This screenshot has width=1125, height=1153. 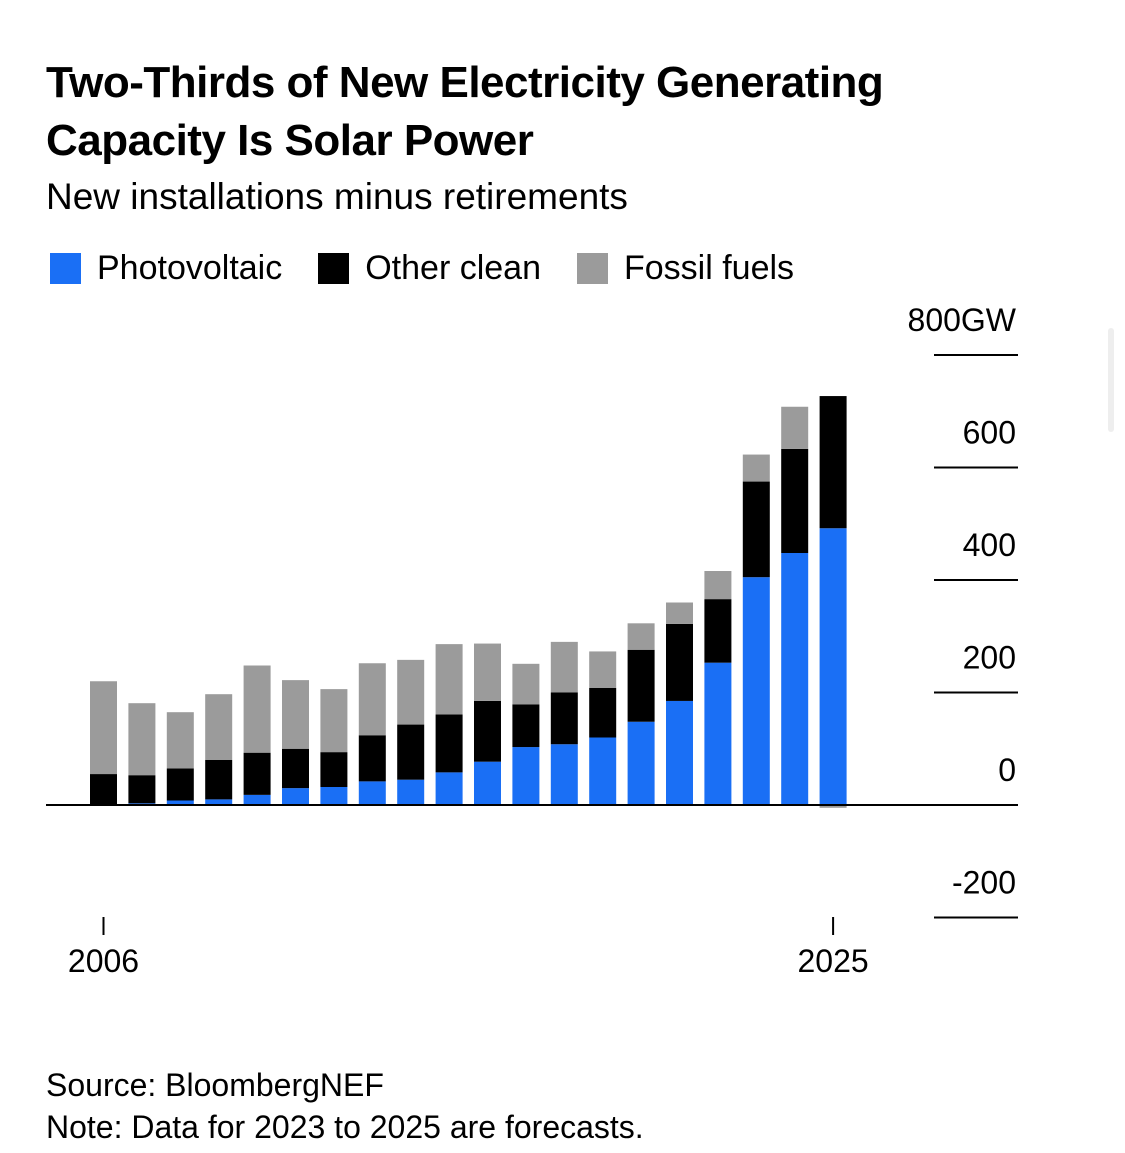 What do you see at coordinates (295, 714) in the screenshot?
I see `bar-fossil-fuels-2011` at bounding box center [295, 714].